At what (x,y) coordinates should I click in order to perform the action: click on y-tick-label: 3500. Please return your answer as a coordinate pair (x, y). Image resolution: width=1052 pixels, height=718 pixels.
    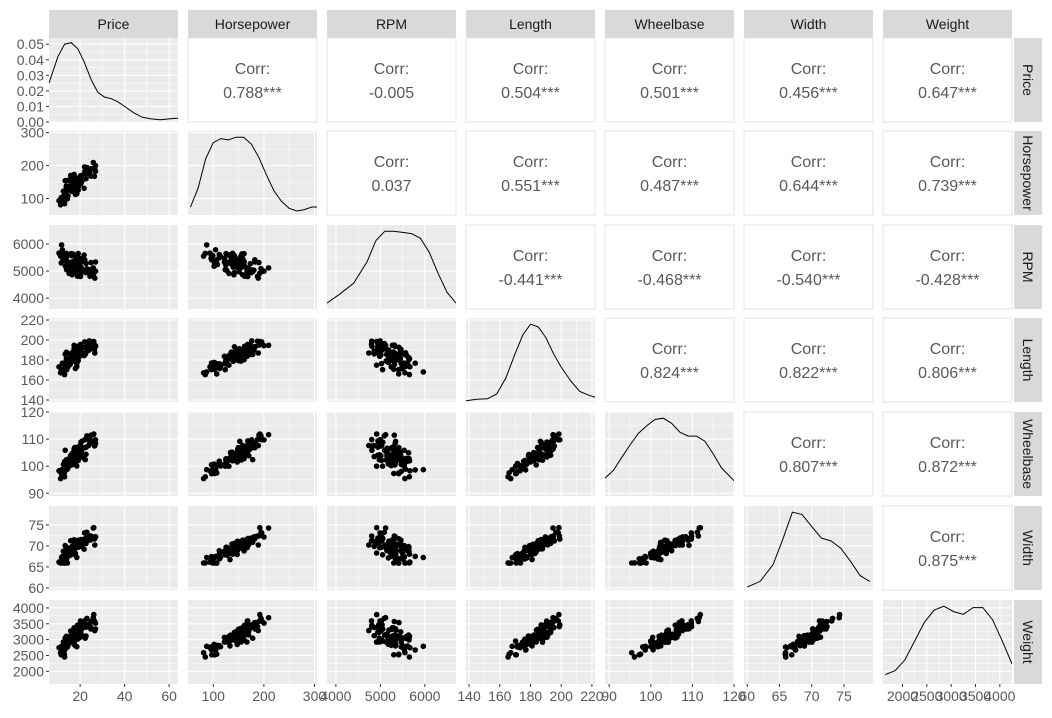
    Looking at the image, I should click on (28, 624).